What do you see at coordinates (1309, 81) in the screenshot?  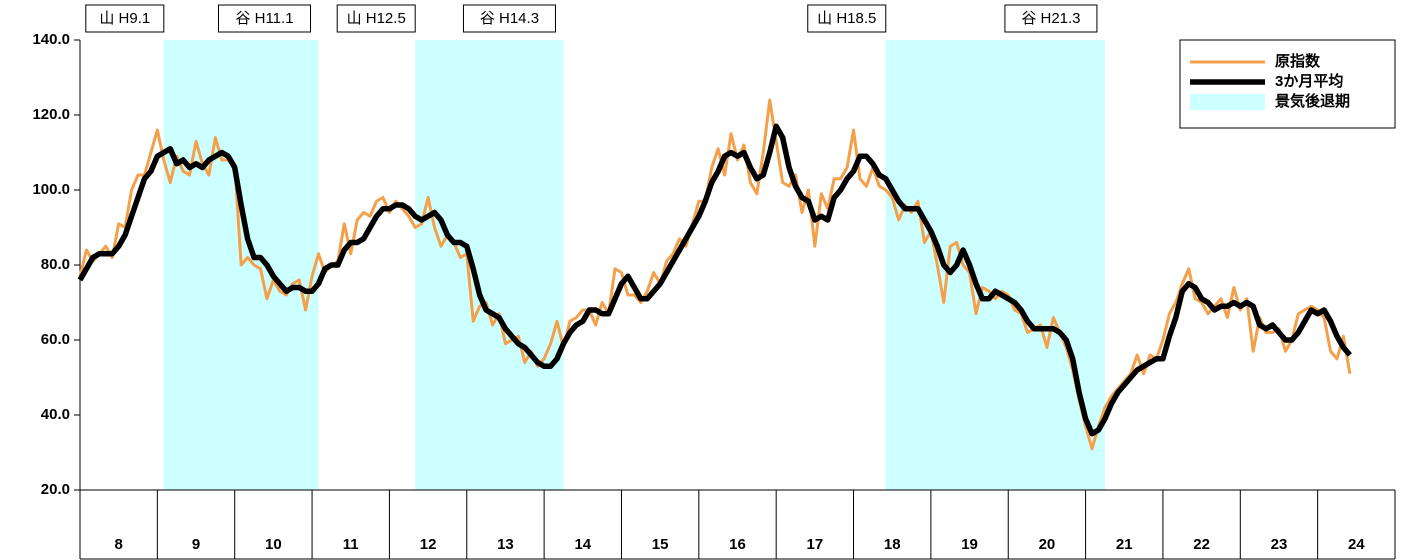 I see `legend-label: 3か月平均` at bounding box center [1309, 81].